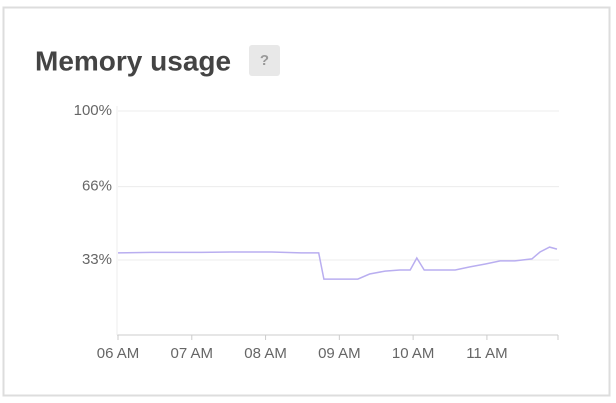 Image resolution: width=616 pixels, height=403 pixels. Describe the element at coordinates (97, 259) in the screenshot. I see `y-tick-label: 33%` at that location.